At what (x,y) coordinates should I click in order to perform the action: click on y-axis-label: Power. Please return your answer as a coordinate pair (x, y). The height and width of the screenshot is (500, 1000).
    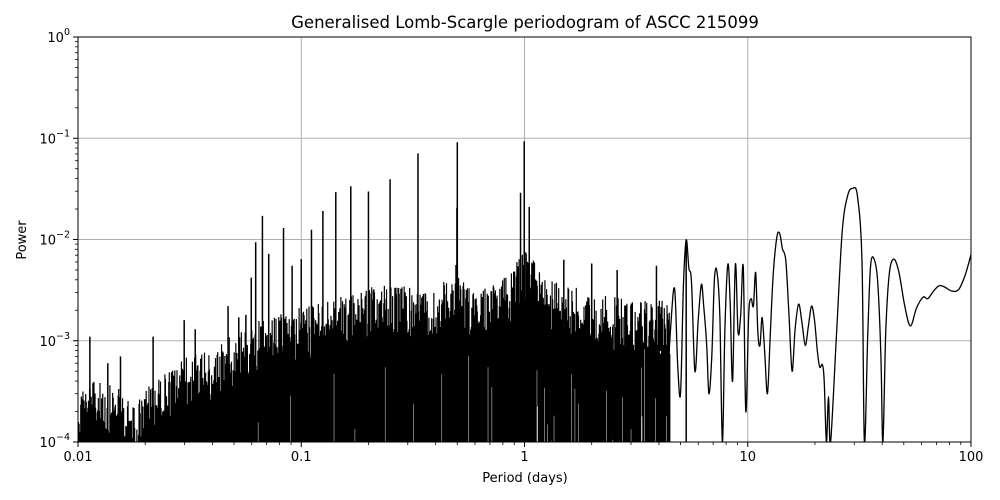
    Looking at the image, I should click on (22, 240).